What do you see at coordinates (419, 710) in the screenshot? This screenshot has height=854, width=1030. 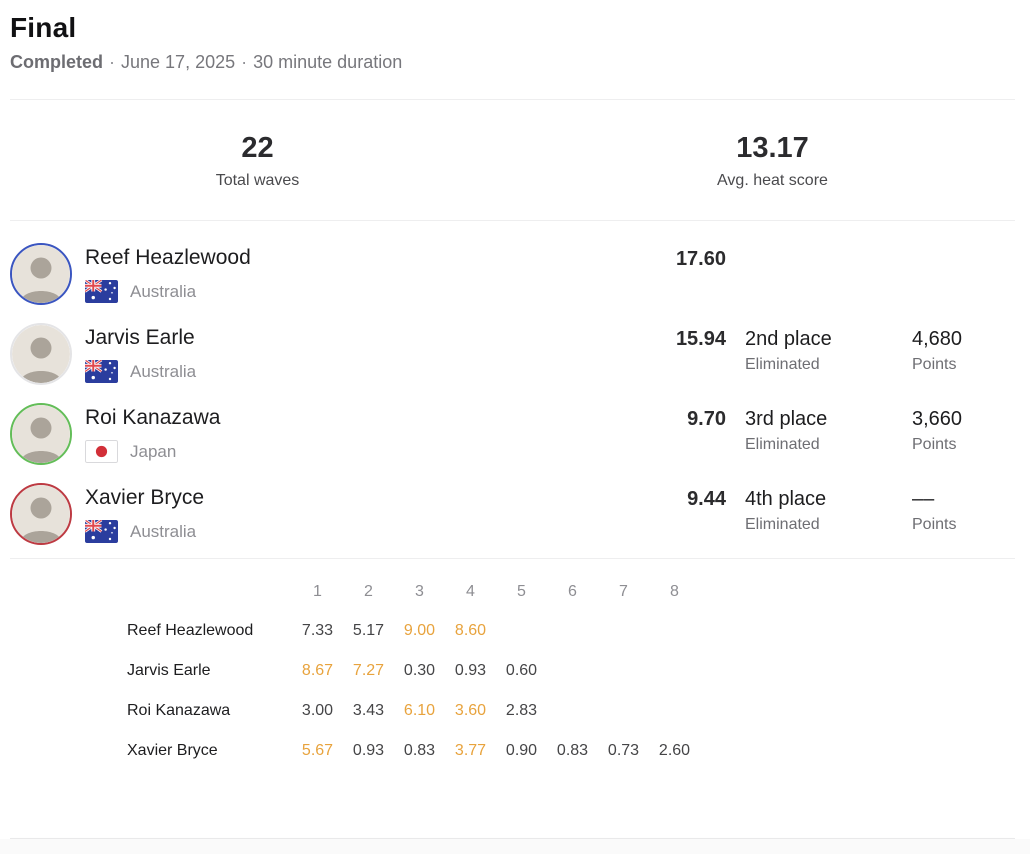 I see `wave-score-counted: 6.10` at bounding box center [419, 710].